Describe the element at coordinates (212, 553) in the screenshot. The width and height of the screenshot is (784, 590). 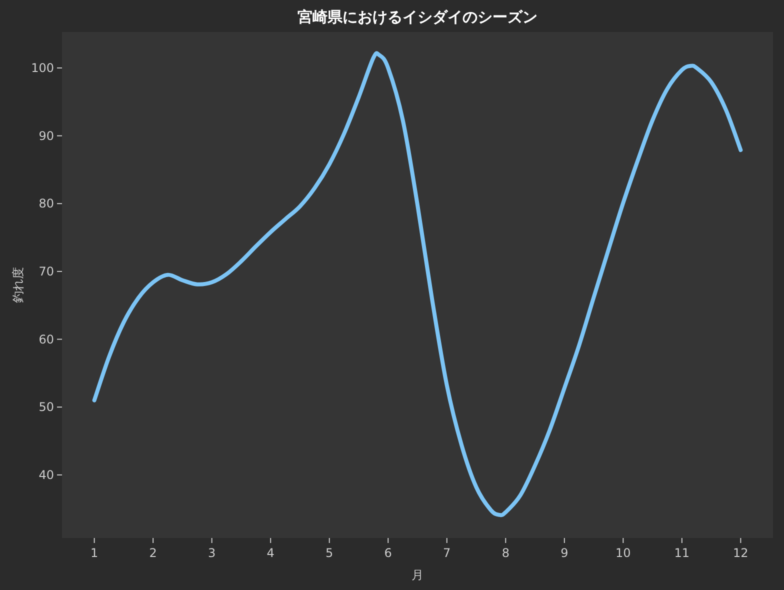
I see `x-tick-label: 3` at that location.